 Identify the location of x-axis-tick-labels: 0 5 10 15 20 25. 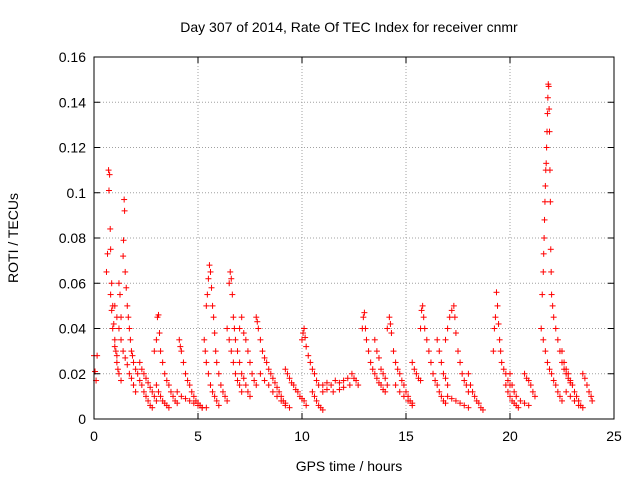
(356, 436).